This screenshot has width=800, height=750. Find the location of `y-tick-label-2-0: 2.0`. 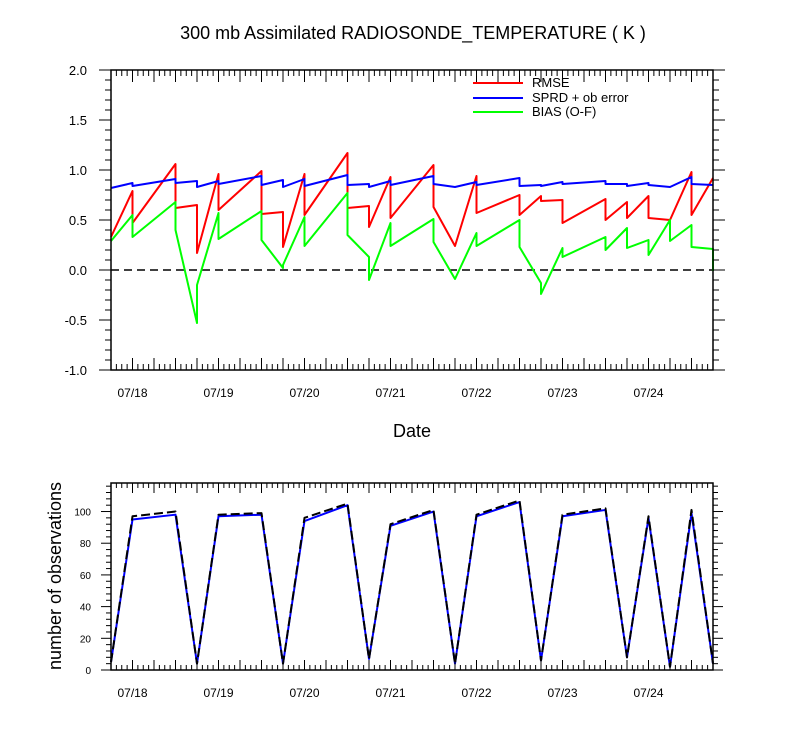

y-tick-label-2-0: 2.0 is located at coordinates (78, 70).